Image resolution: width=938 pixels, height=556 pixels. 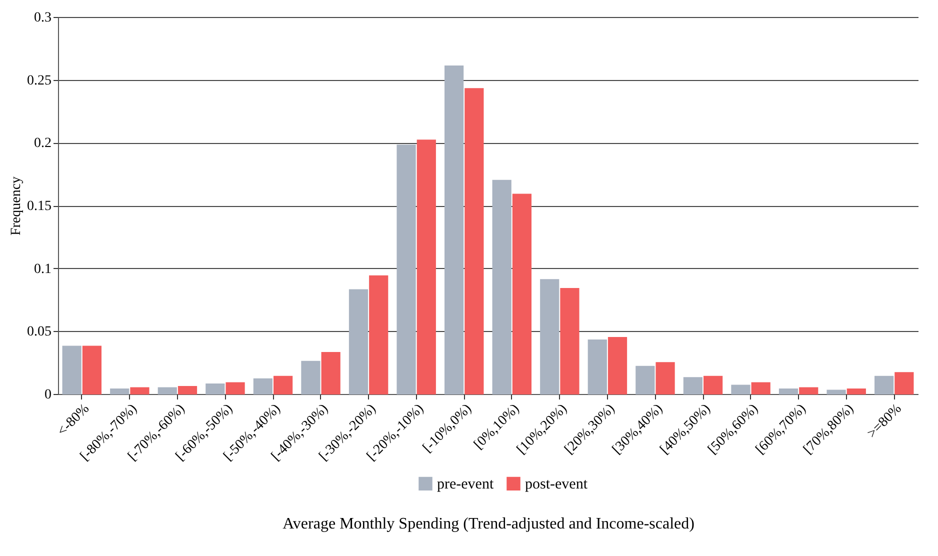 What do you see at coordinates (39, 332) in the screenshot?
I see `y-tick-label: 0.05` at bounding box center [39, 332].